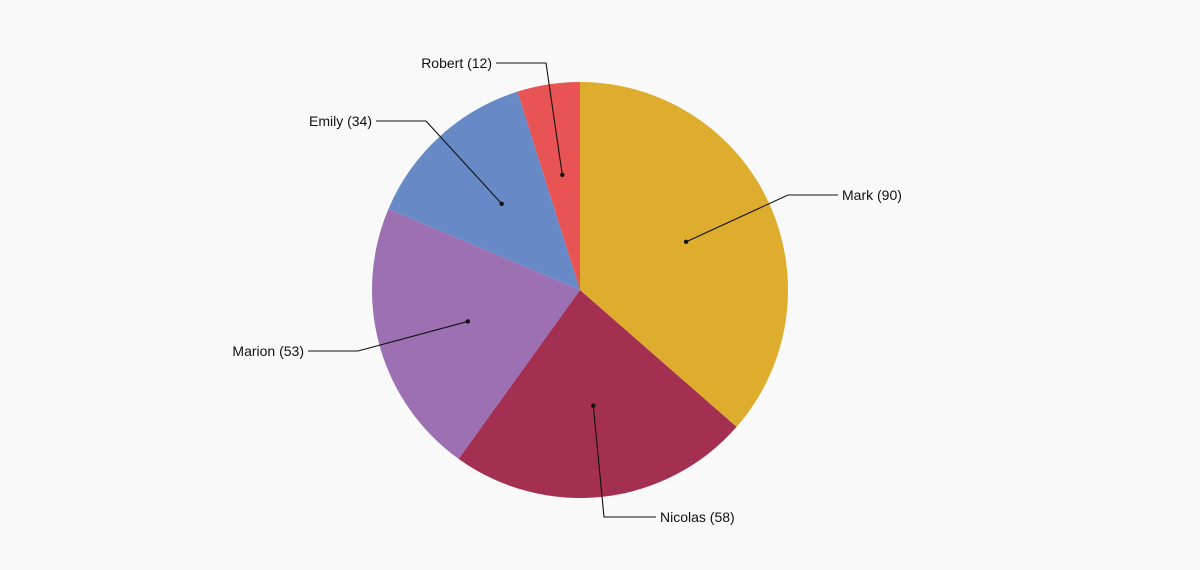 The image size is (1200, 570). Describe the element at coordinates (388, 336) in the screenshot. I see `leader-line-marion` at that location.